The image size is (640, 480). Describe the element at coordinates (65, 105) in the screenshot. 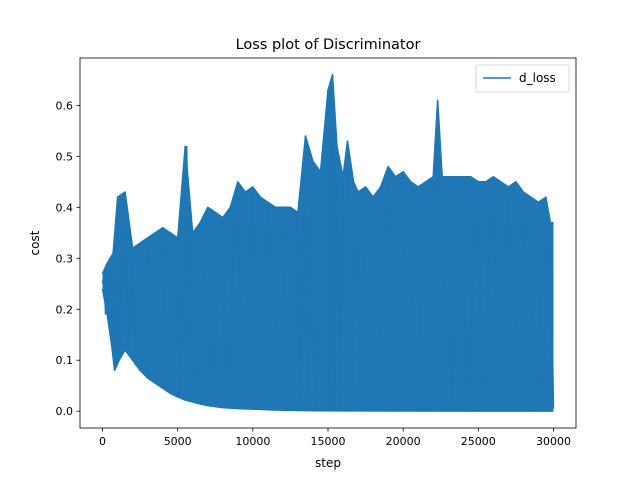

I see `y-tick-label: 0.6` at that location.